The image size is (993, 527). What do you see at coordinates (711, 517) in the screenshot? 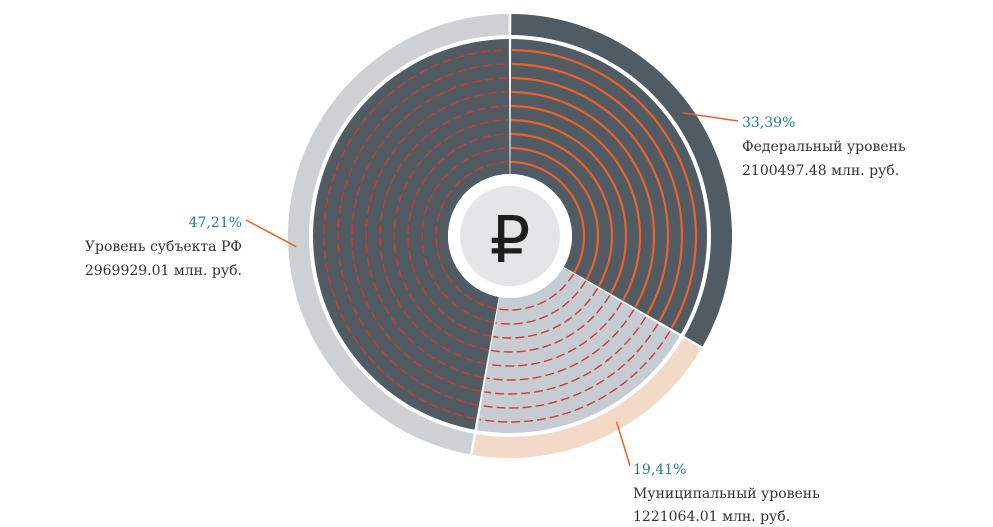
I see `municipal-value-label: 1221064.01 млн. руб.` at bounding box center [711, 517].